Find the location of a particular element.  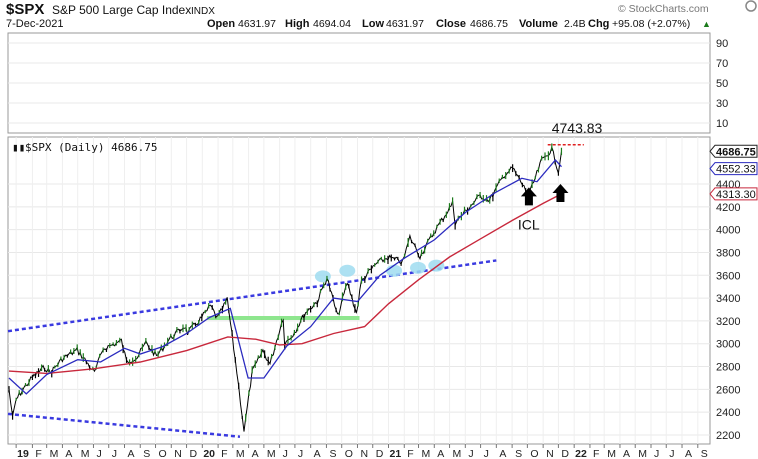

upper-tick-label: 70 is located at coordinates (722, 64).